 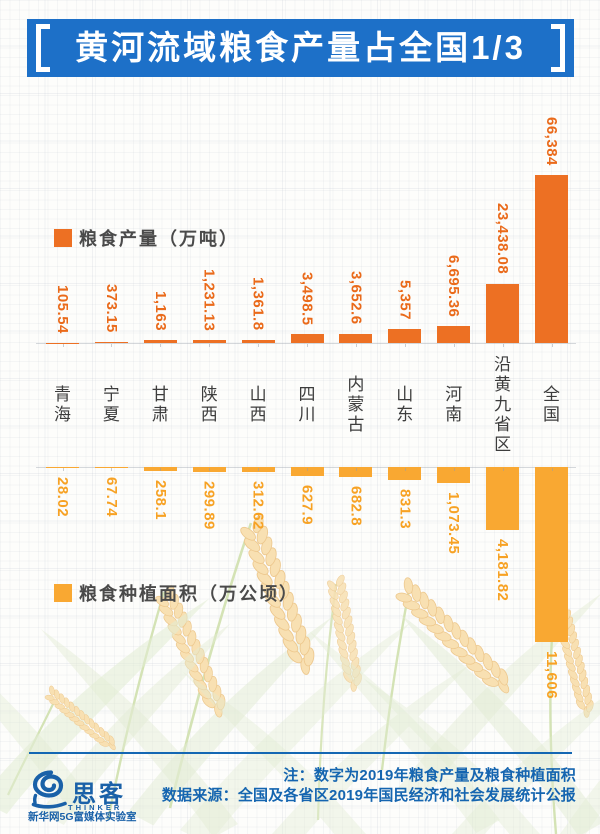 What do you see at coordinates (62, 496) in the screenshot?
I see `area-value-label: 28.02` at bounding box center [62, 496].